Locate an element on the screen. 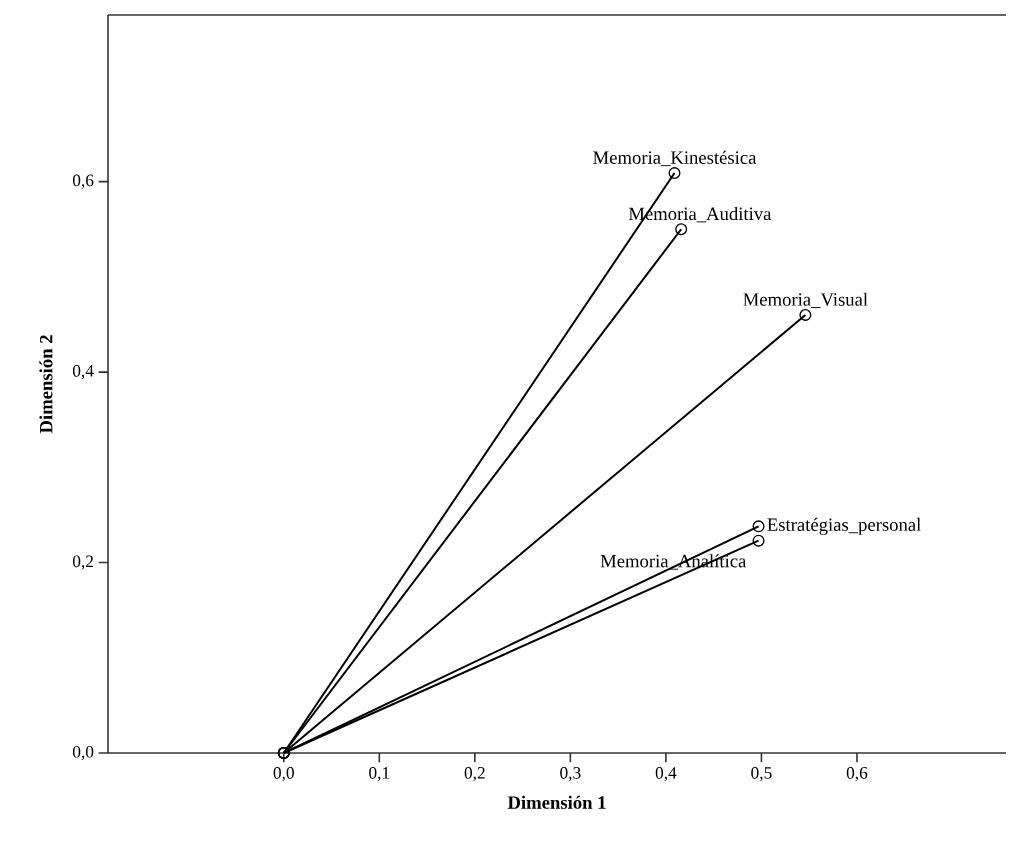  y-tick-label: 0,2 is located at coordinates (83, 562).